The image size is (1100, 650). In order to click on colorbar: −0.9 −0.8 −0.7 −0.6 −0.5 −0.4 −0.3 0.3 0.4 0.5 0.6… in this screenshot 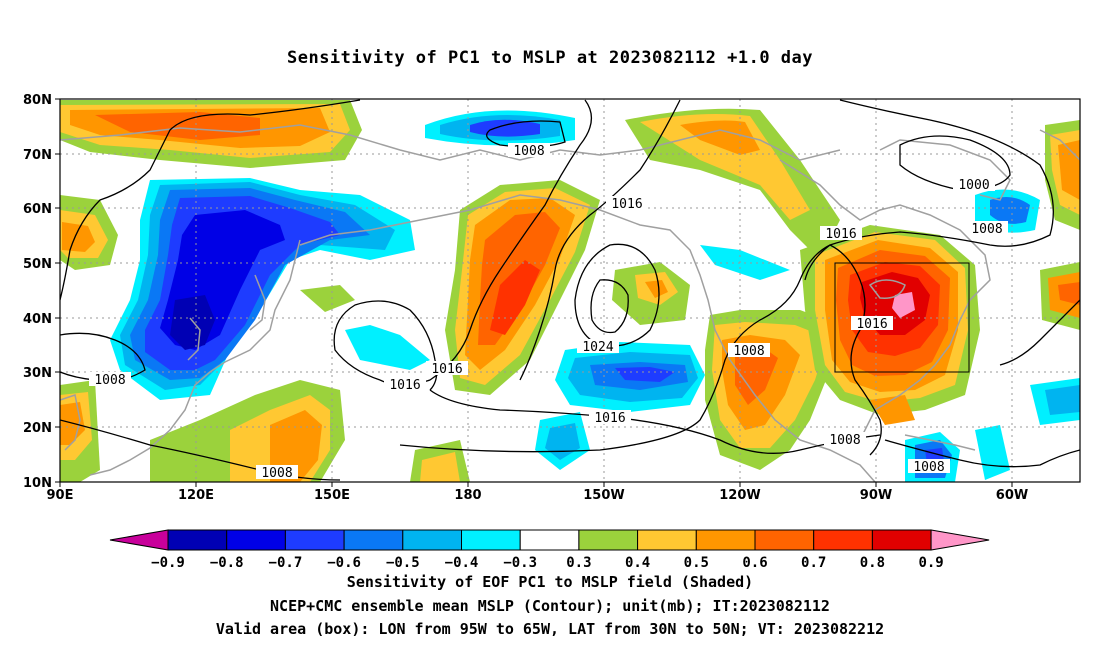, I will do `click(549, 550)`.